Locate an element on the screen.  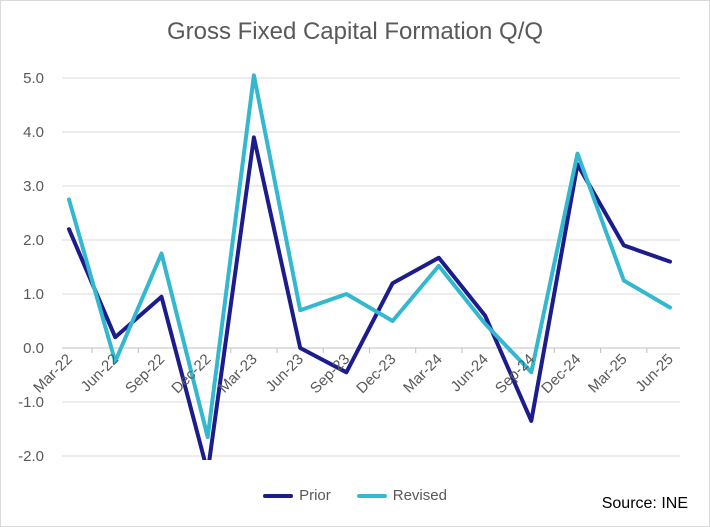
source-note: Source: INE is located at coordinates (644, 503).